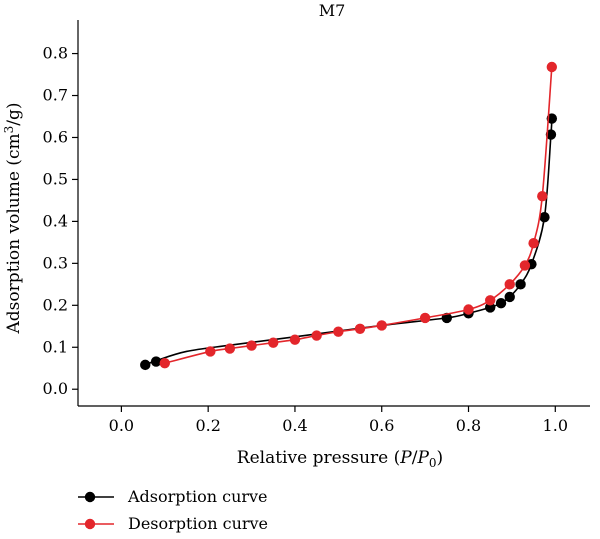 The width and height of the screenshot is (600, 539). What do you see at coordinates (405, 458) in the screenshot?
I see `x-axis-label-p: P` at bounding box center [405, 458].